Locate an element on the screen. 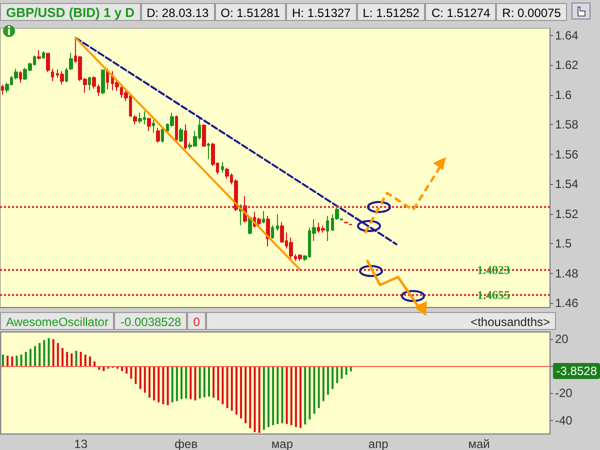 Image resolution: width=600 pixels, height=450 pixels. y-tick-label: 1.46 is located at coordinates (567, 303).